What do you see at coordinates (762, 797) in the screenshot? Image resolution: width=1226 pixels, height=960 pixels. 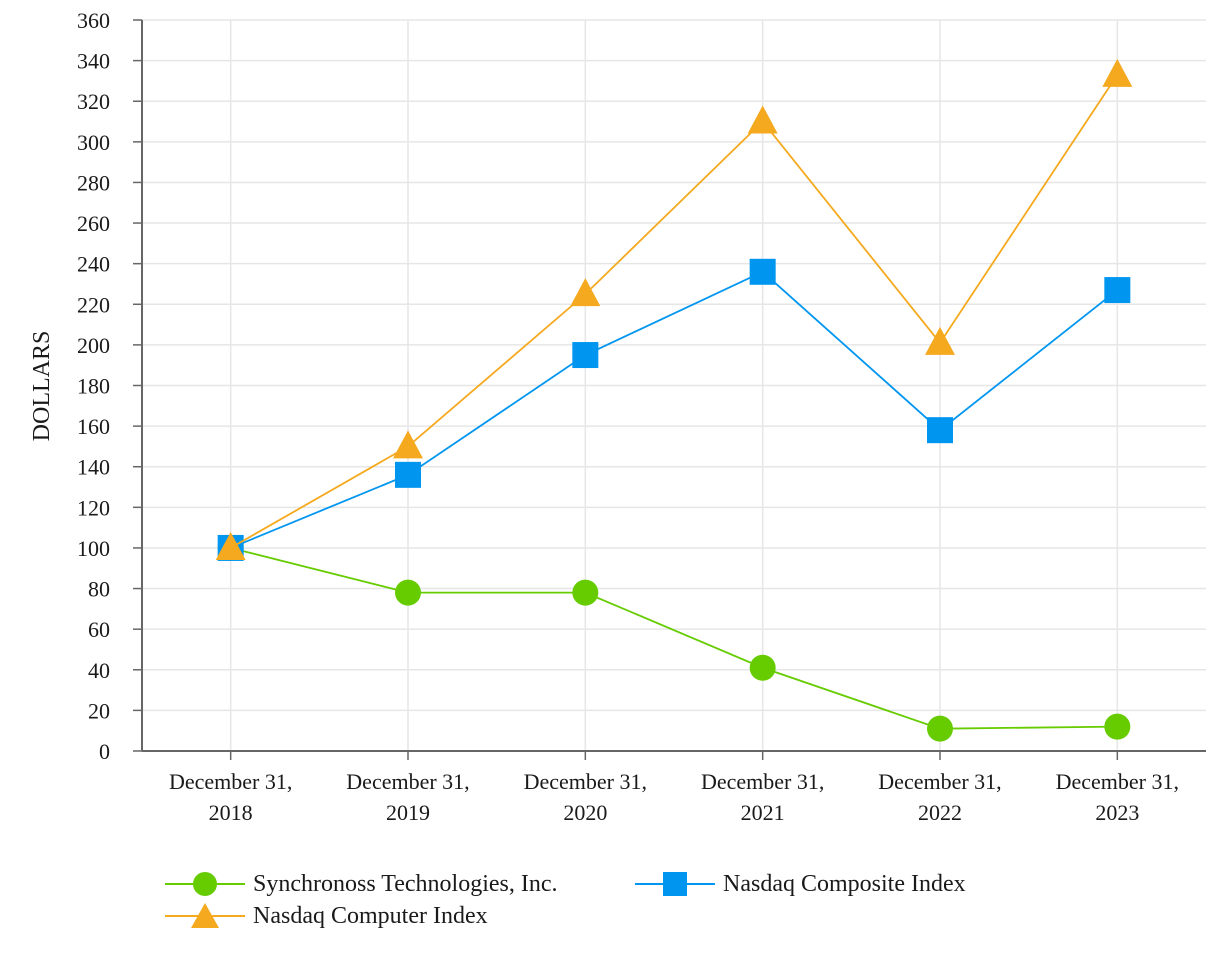 I see `x-tick-label: December 31, 2021` at bounding box center [762, 797].